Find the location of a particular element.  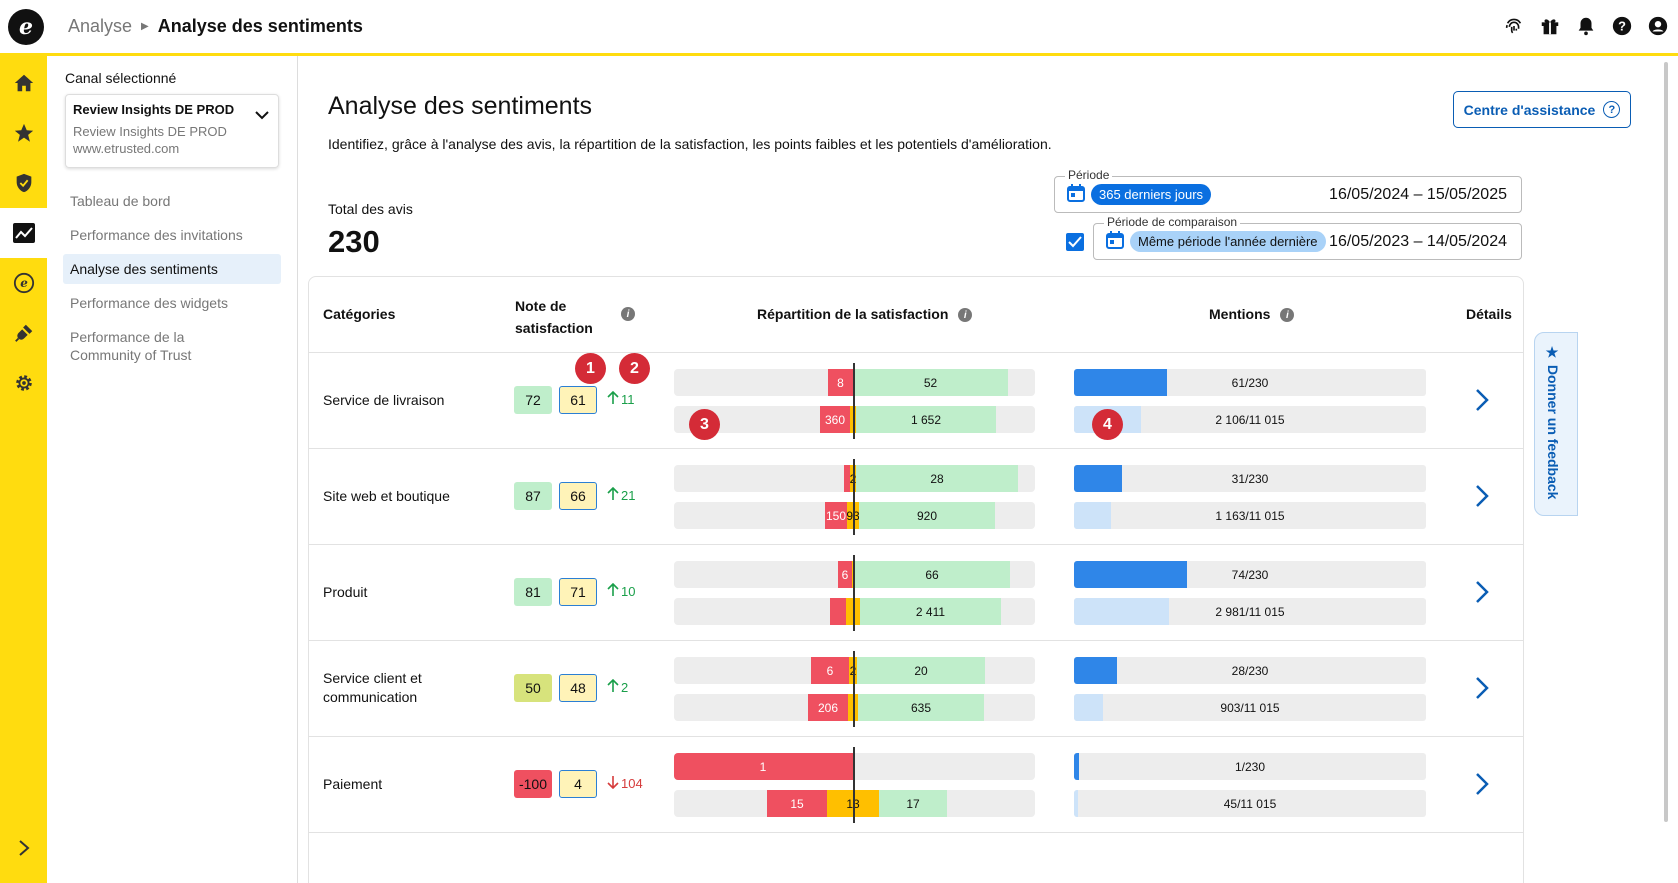

channel-label: Canal sélectionné is located at coordinates (121, 78).